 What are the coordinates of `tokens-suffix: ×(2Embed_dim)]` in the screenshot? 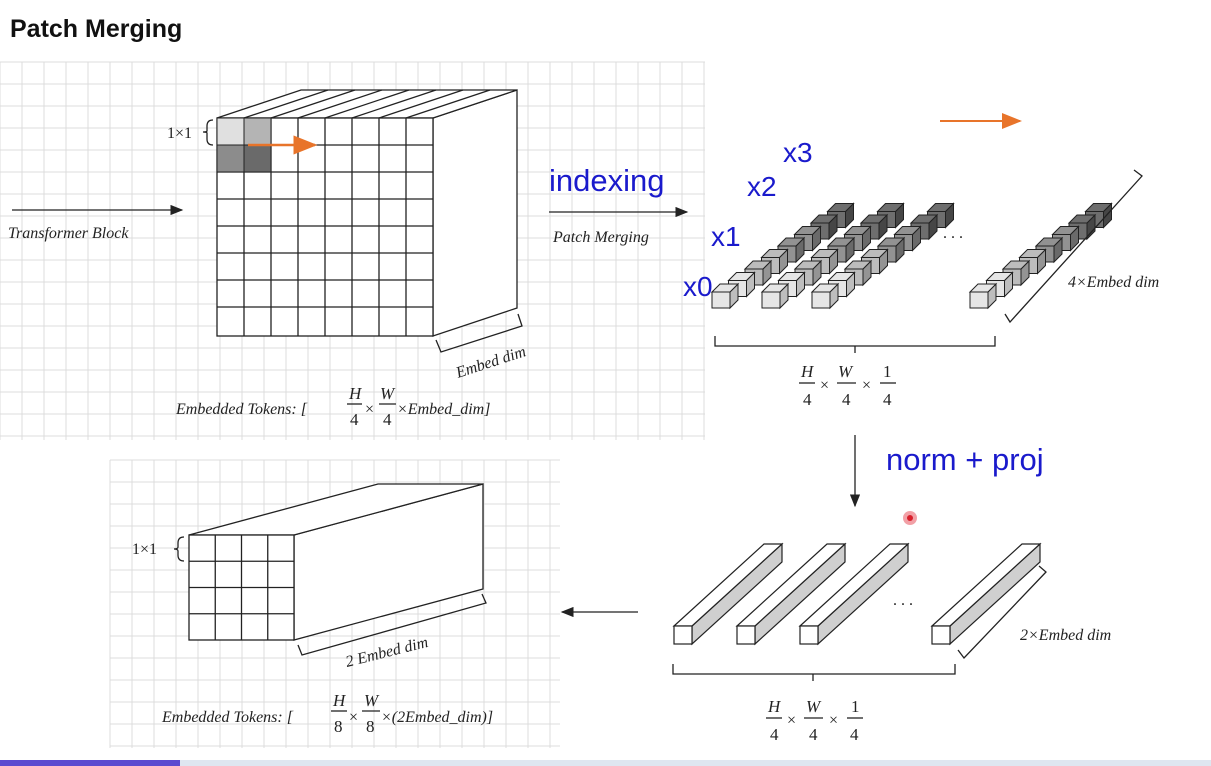 It's located at (437, 717).